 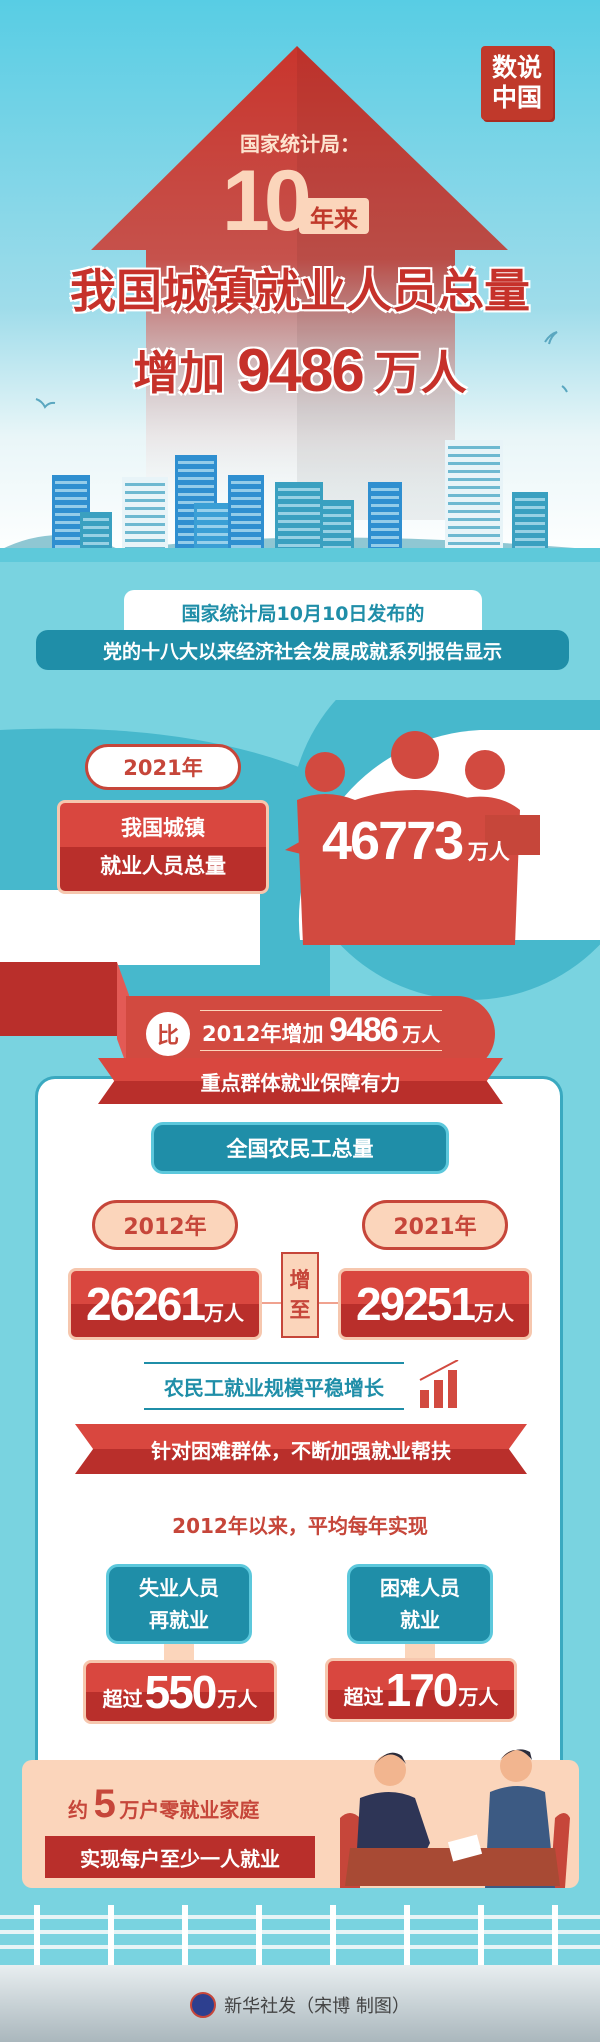 I want to click on total-value: 46773 万人, so click(x=416, y=841).